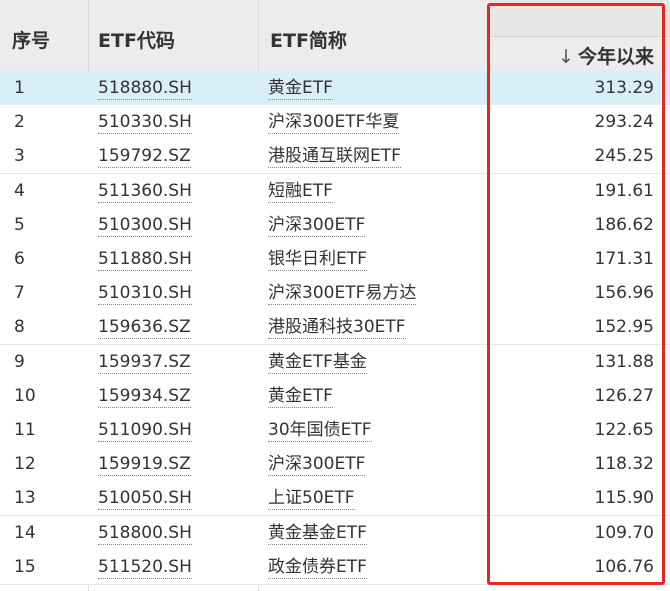 The width and height of the screenshot is (670, 591). I want to click on row-seq: 12, so click(25, 464).